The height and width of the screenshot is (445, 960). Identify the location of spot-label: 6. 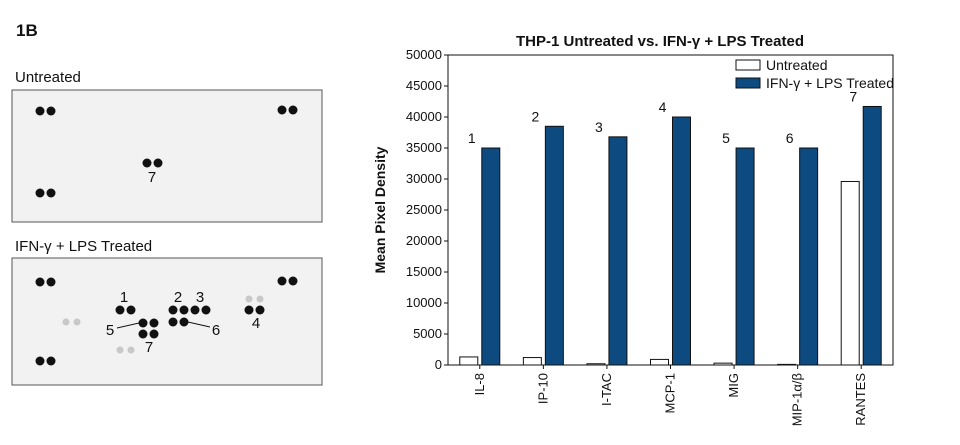
(216, 330).